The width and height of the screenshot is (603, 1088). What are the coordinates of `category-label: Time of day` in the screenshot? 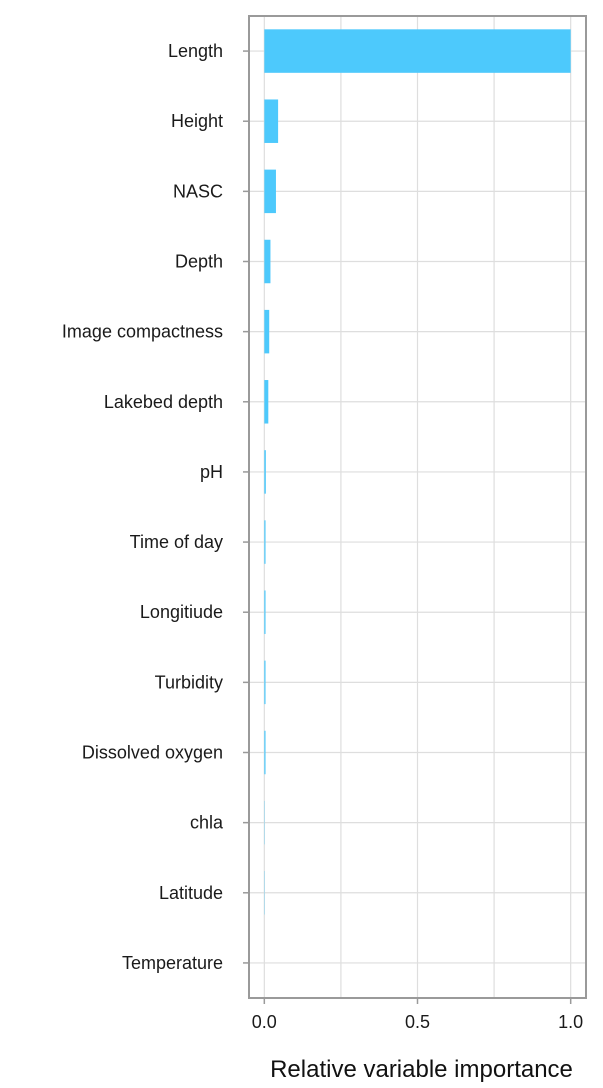 It's located at (176, 542).